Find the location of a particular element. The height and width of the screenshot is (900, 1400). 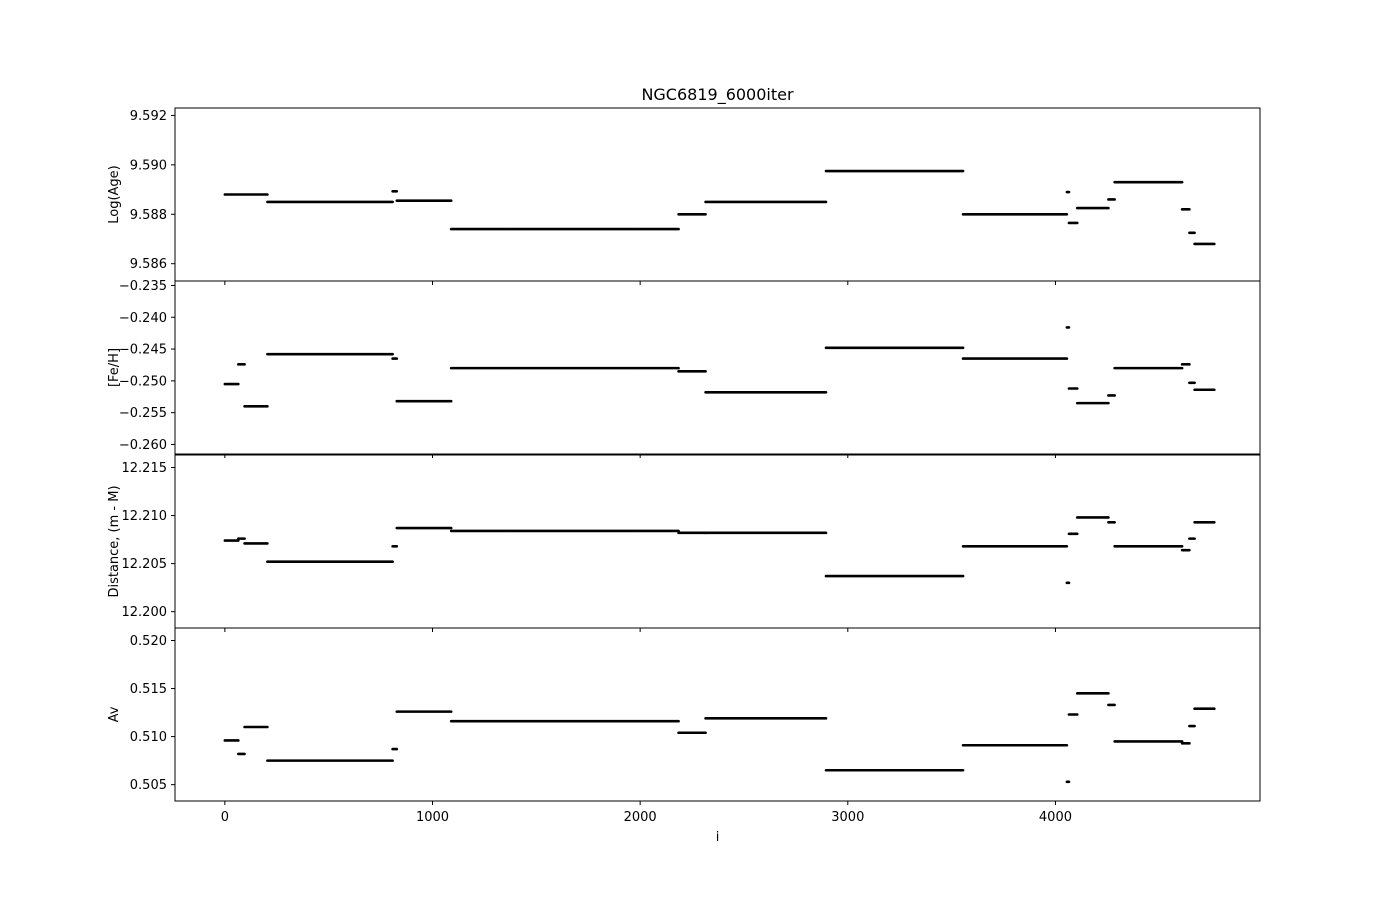

y-tick-label: −0.240 is located at coordinates (143, 318).